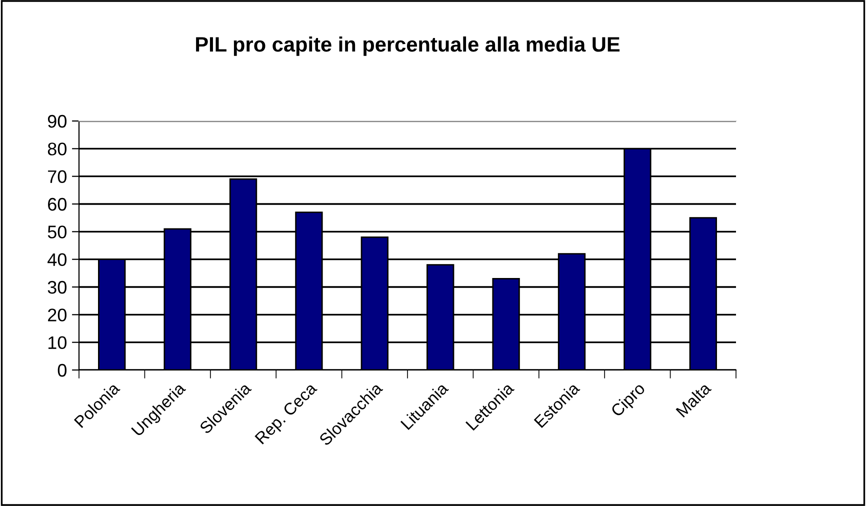 The image size is (866, 506). What do you see at coordinates (57, 177) in the screenshot?
I see `y-tick-label: 70` at bounding box center [57, 177].